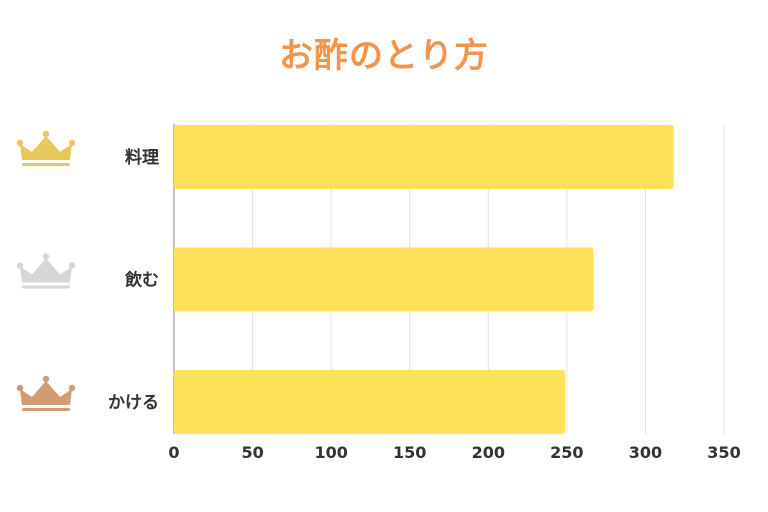 Image resolution: width=768 pixels, height=512 pixels. What do you see at coordinates (46, 148) in the screenshot?
I see `crown-gold-icon` at bounding box center [46, 148].